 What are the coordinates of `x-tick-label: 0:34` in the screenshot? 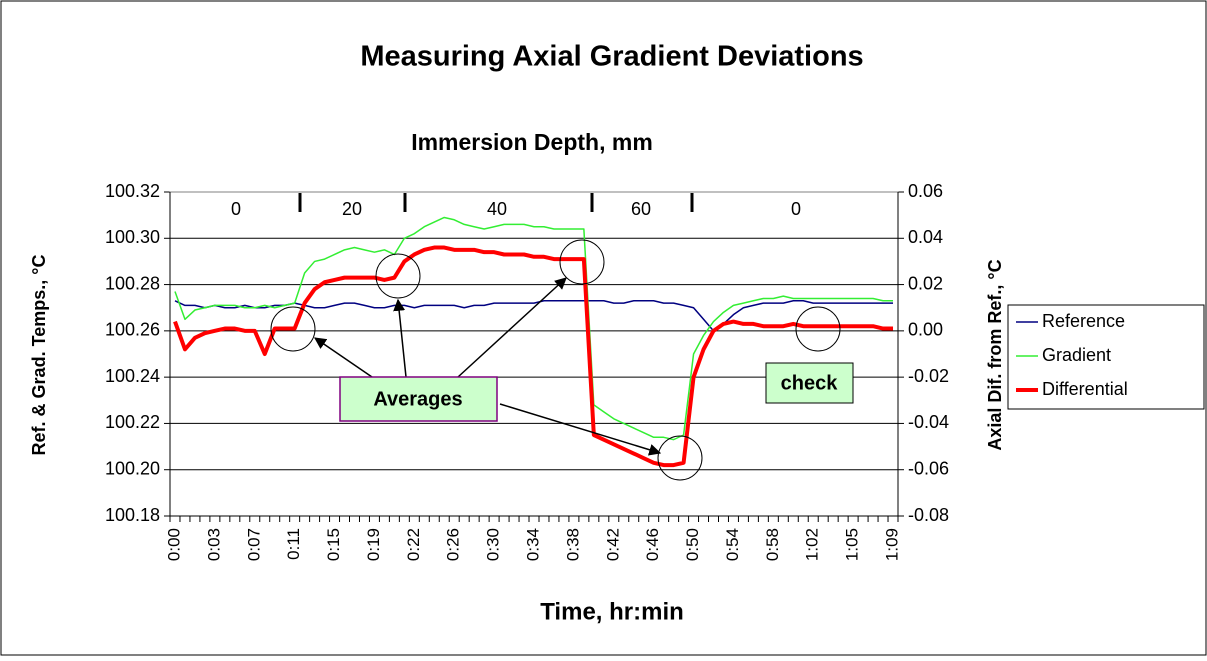 It's located at (532, 544).